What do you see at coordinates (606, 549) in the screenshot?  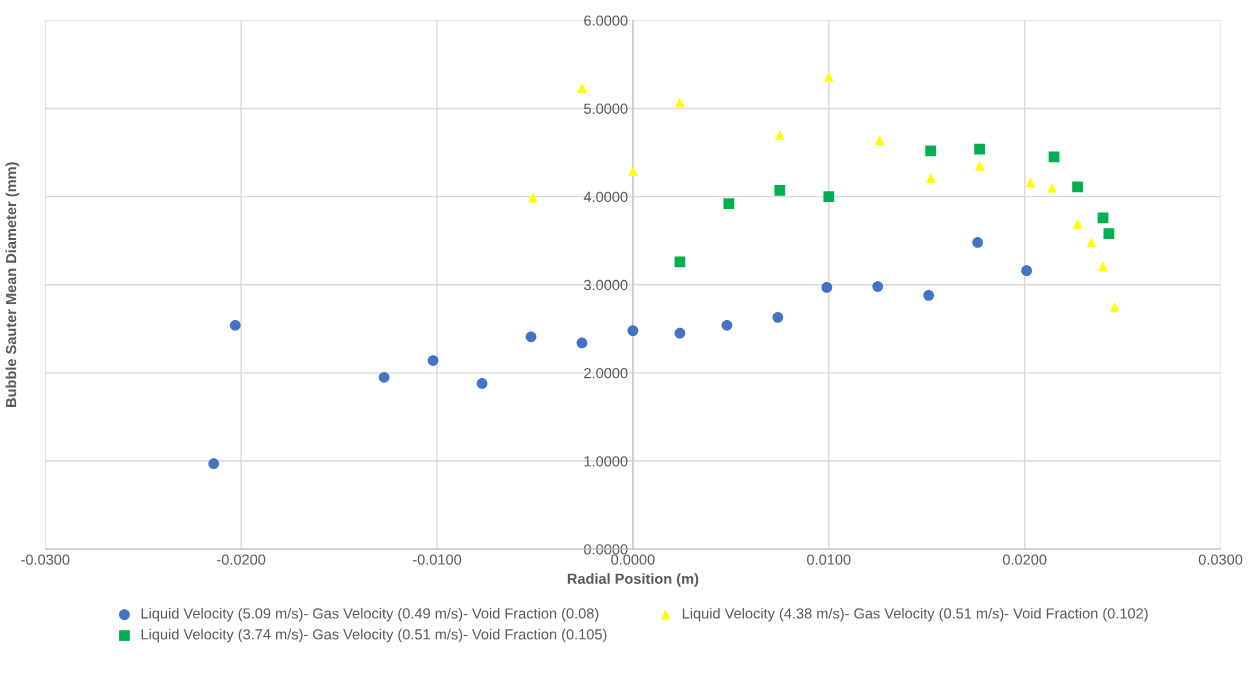 I see `y-tick-label: 0.0000` at bounding box center [606, 549].